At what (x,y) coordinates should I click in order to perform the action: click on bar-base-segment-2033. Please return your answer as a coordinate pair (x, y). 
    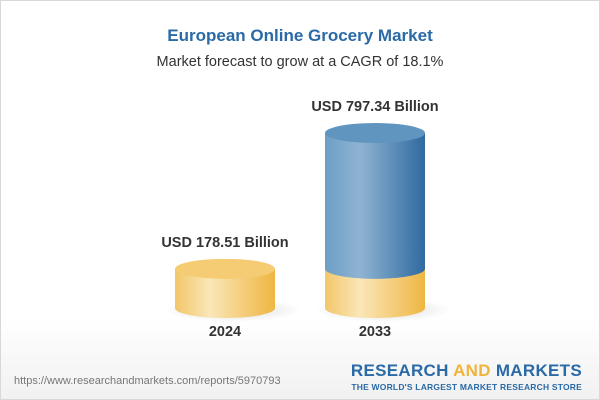
    Looking at the image, I should click on (375, 293).